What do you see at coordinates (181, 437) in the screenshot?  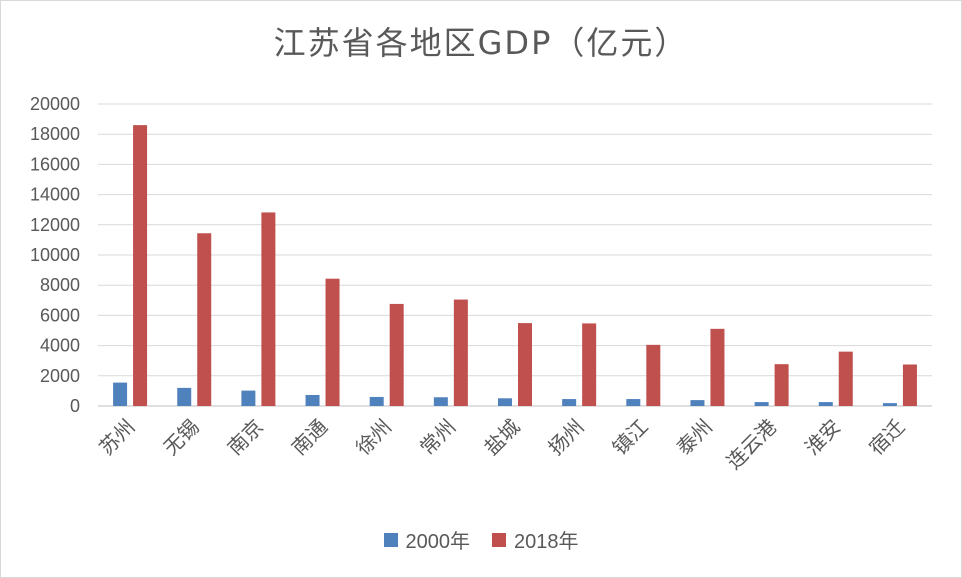 I see `x-category-label: 无锡` at bounding box center [181, 437].